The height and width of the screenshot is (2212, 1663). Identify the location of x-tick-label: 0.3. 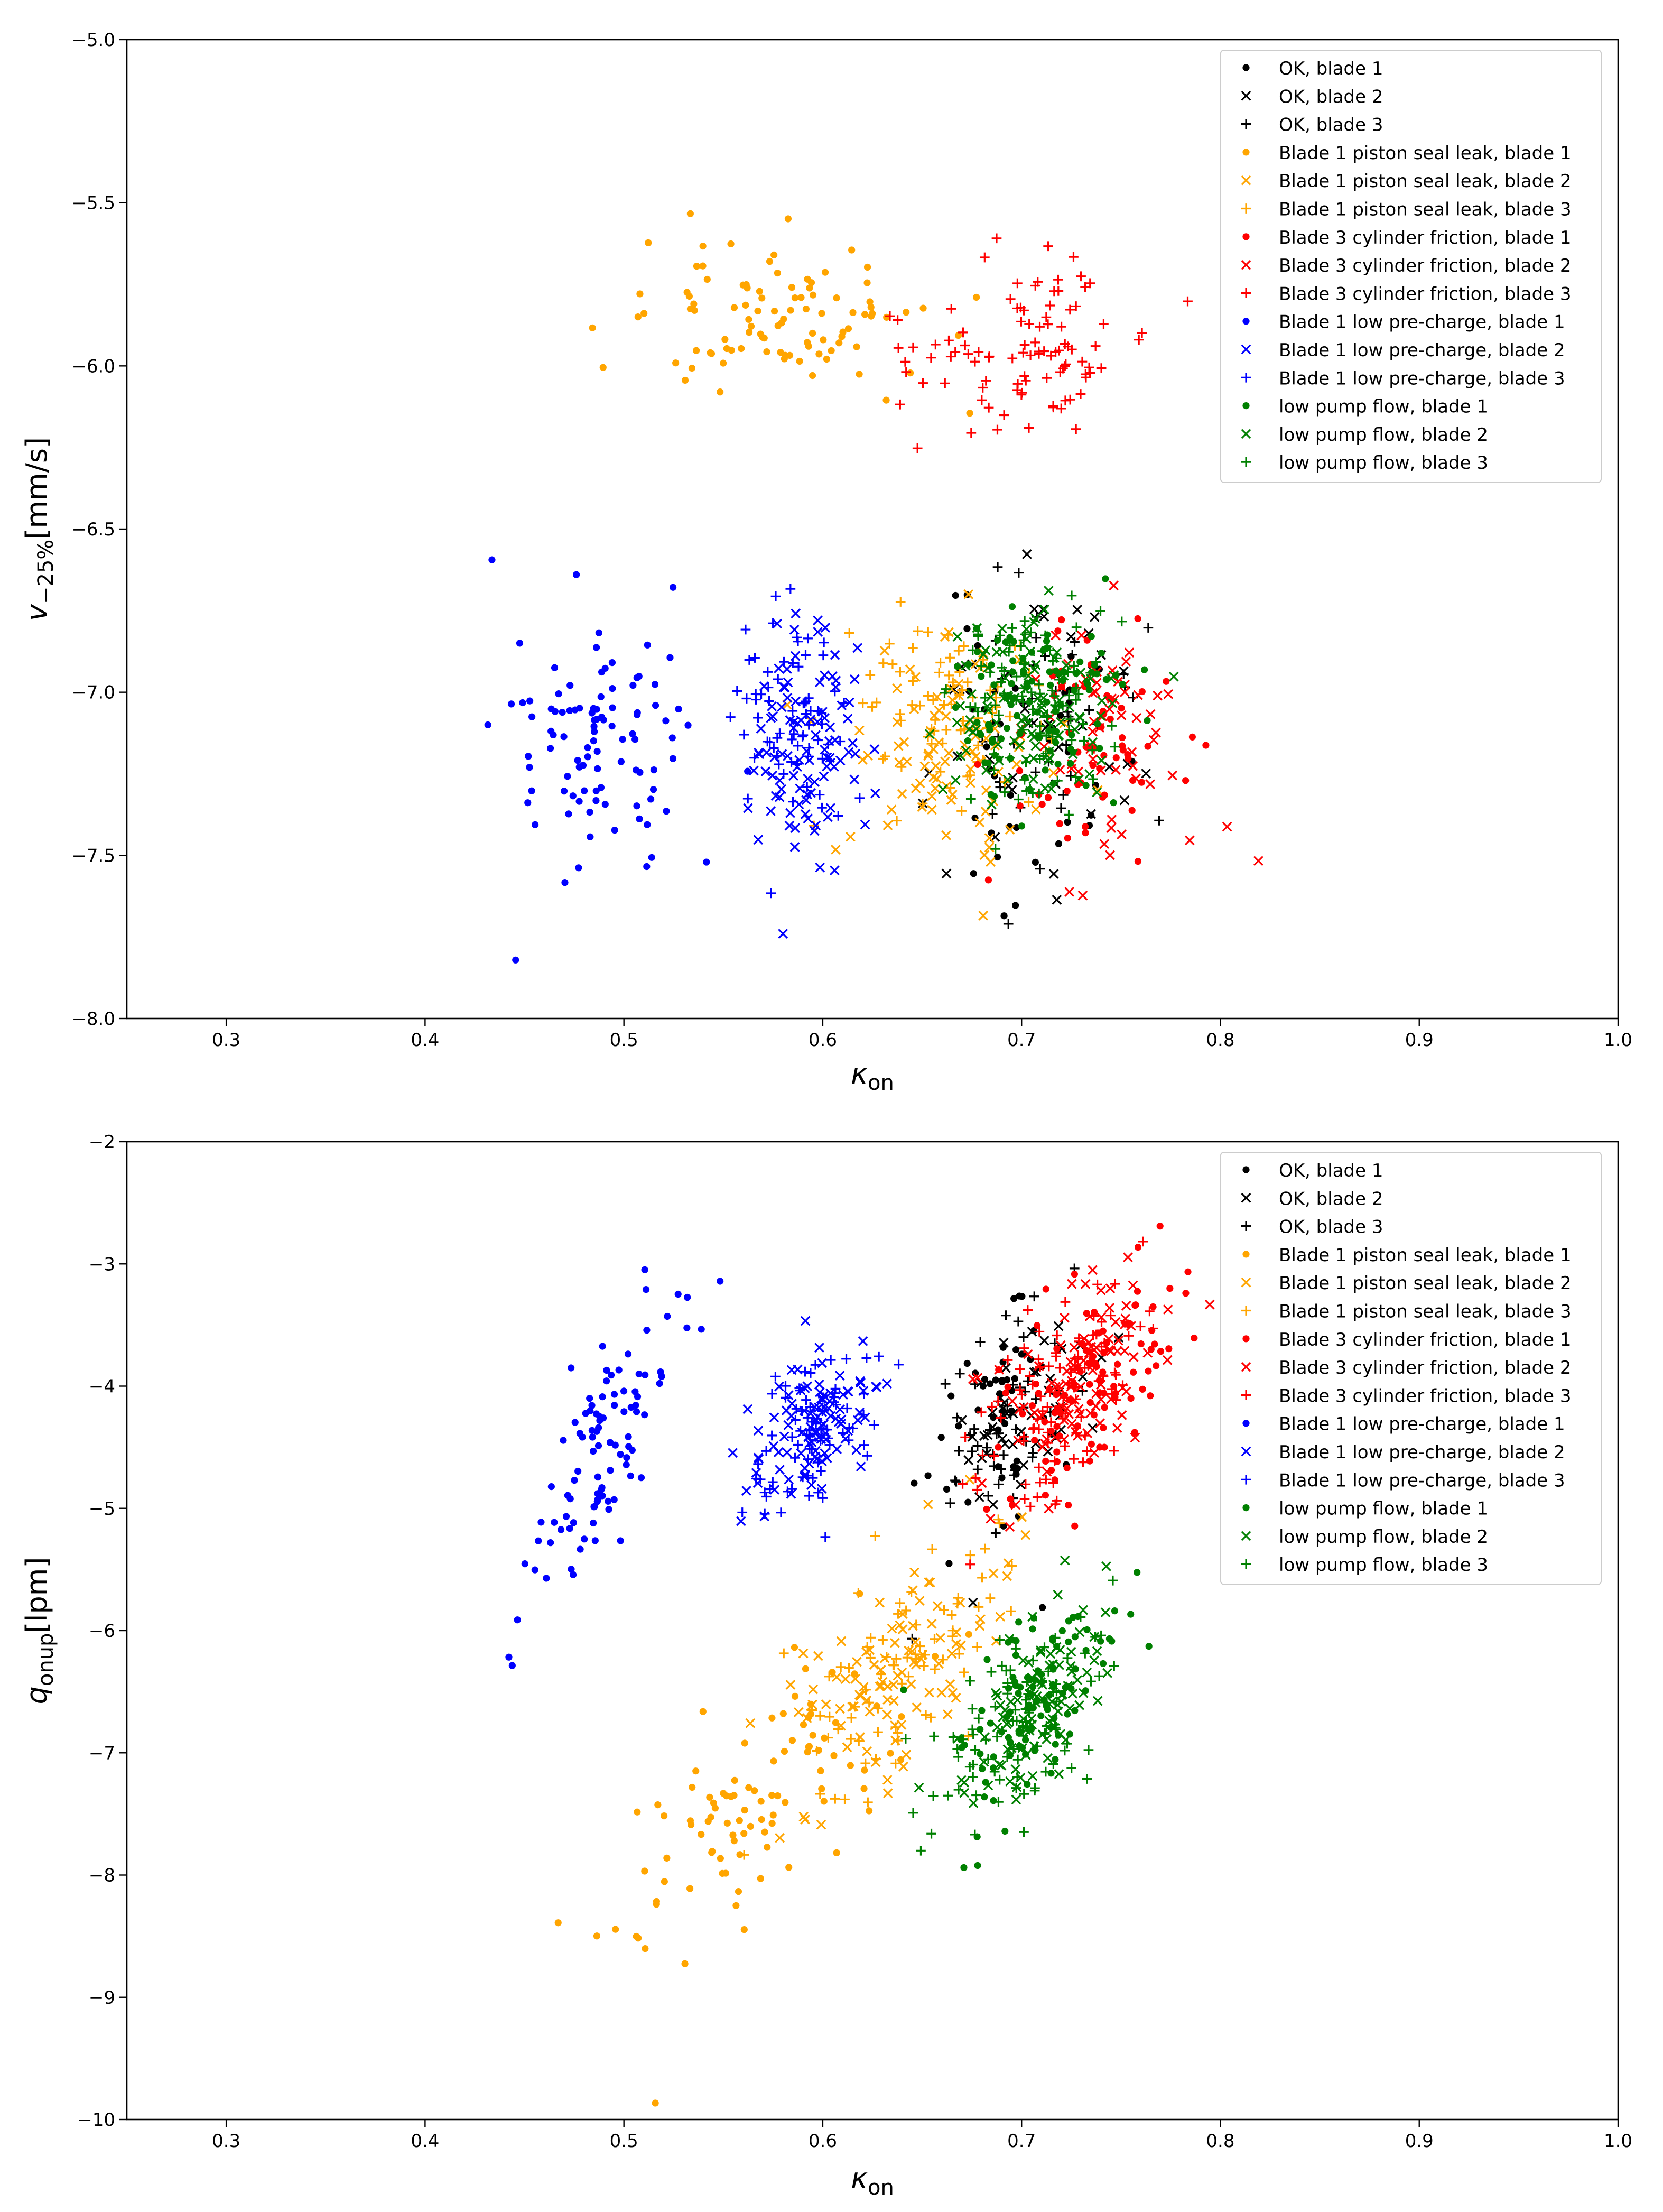
(226, 2141).